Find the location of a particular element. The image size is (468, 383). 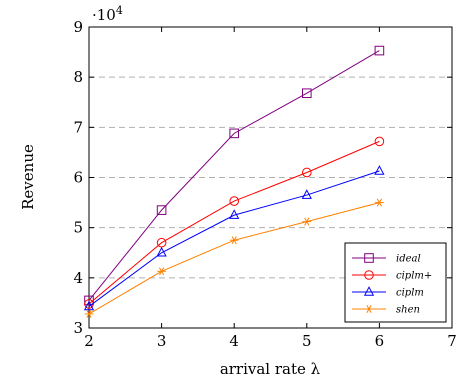

y-tick-label-6: 6 is located at coordinates (78, 178).